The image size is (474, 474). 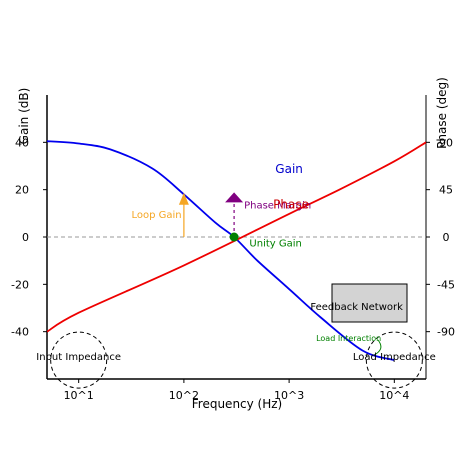 What do you see at coordinates (22, 142) in the screenshot?
I see `y-left-tick-label: 40` at bounding box center [22, 142].